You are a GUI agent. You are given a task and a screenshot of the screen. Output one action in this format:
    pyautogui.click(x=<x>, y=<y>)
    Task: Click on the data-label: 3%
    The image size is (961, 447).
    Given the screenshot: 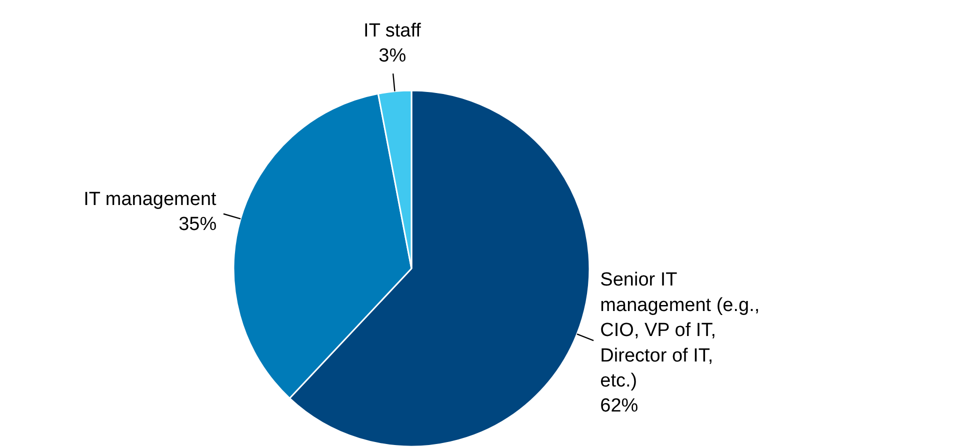 What is the action you would take?
    pyautogui.click(x=392, y=55)
    